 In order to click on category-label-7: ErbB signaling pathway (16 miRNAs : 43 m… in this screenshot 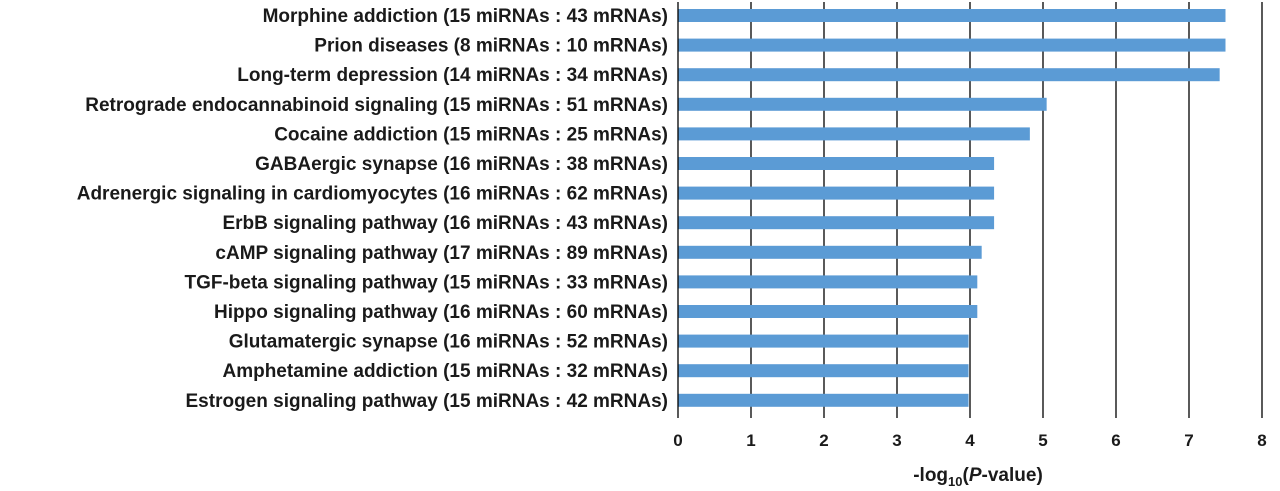, I will do `click(445, 223)`.